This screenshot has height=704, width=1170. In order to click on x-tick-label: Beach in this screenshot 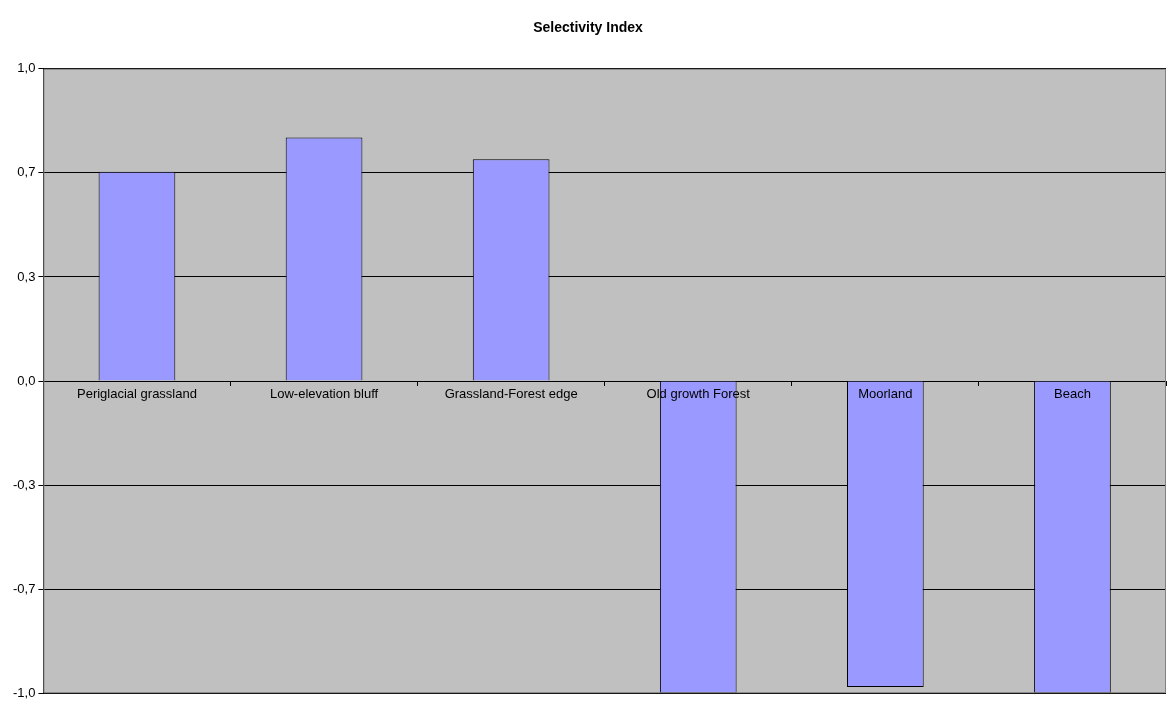, I will do `click(1072, 394)`.